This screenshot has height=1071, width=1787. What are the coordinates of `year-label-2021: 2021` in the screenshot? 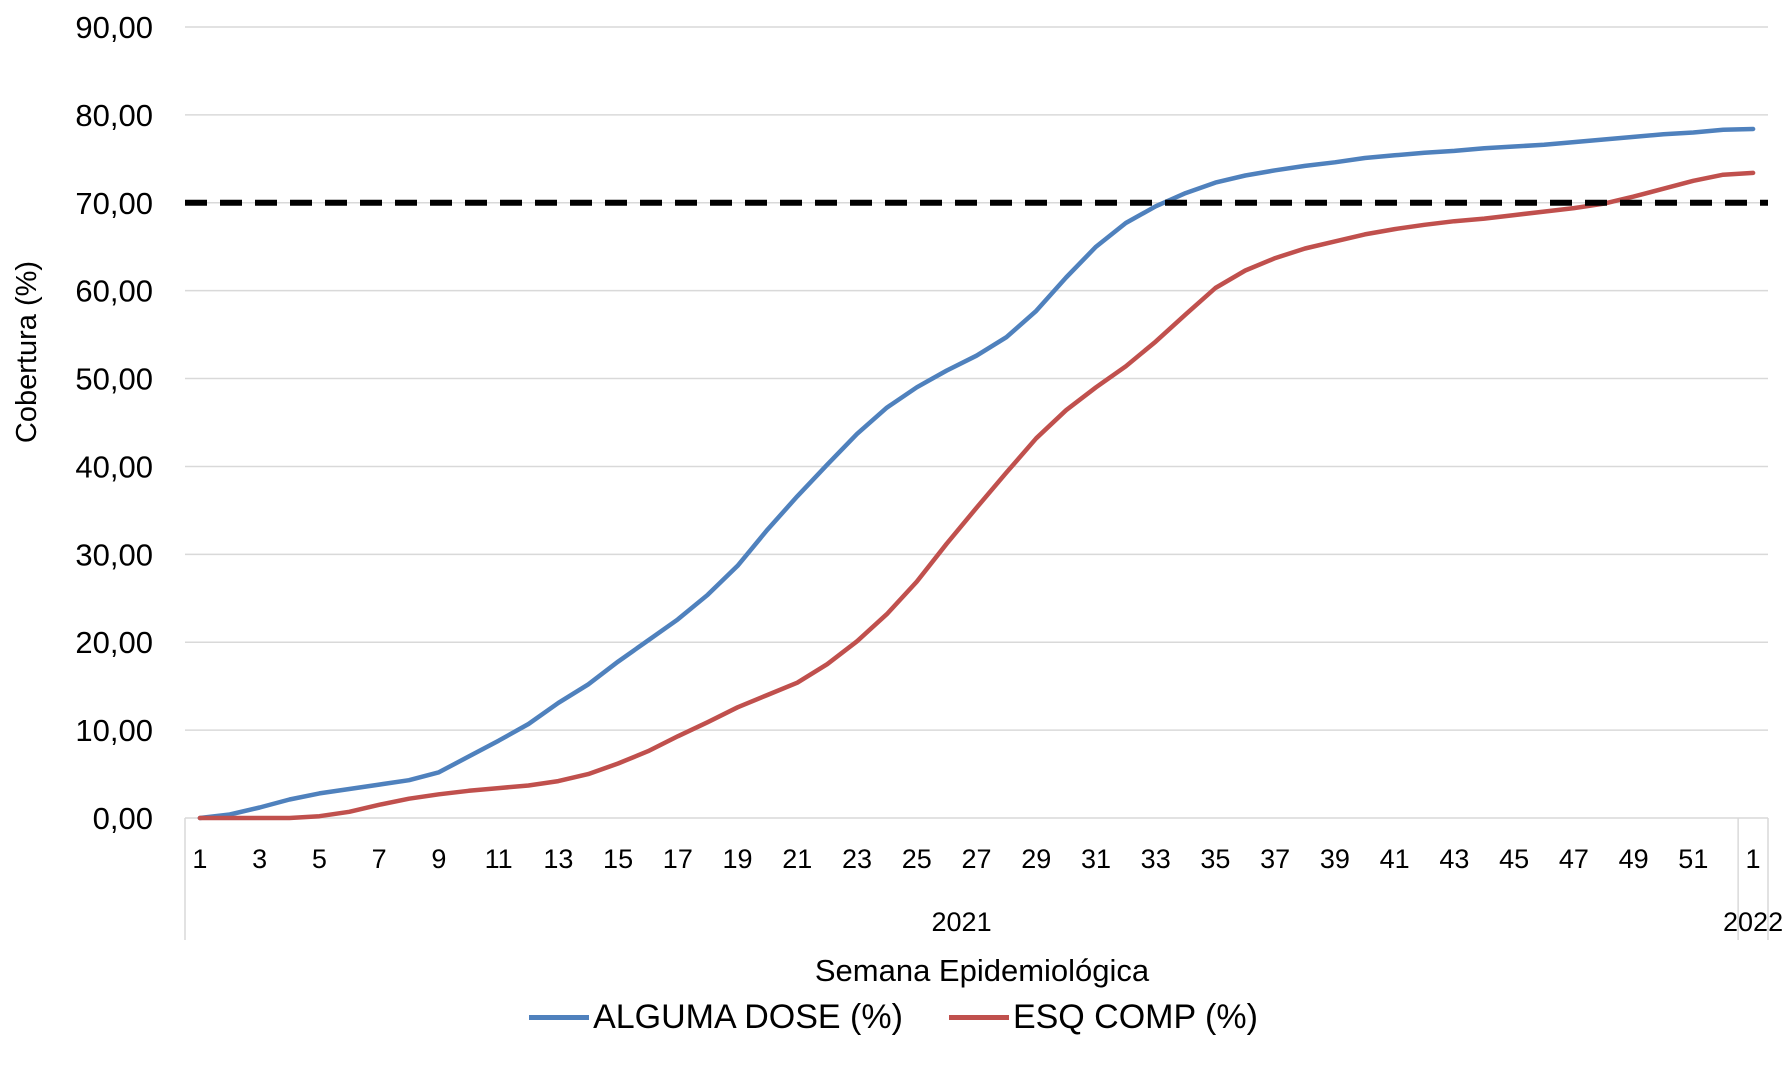 It's located at (962, 922).